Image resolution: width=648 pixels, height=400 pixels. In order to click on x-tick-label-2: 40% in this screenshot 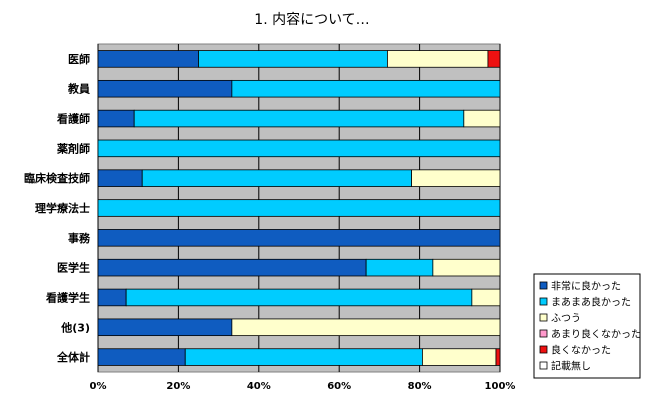, I will do `click(259, 386)`.